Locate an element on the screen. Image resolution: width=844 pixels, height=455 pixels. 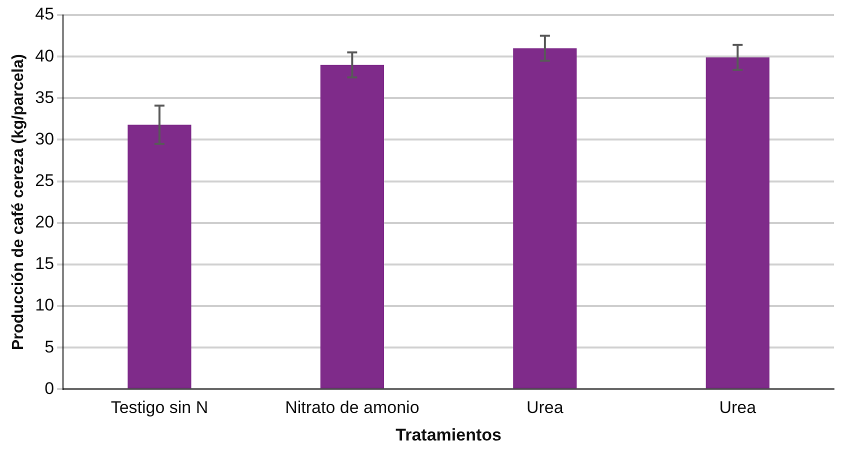
y-axis-title: Producción de café cereza (kg/parcela) is located at coordinates (19, 202).